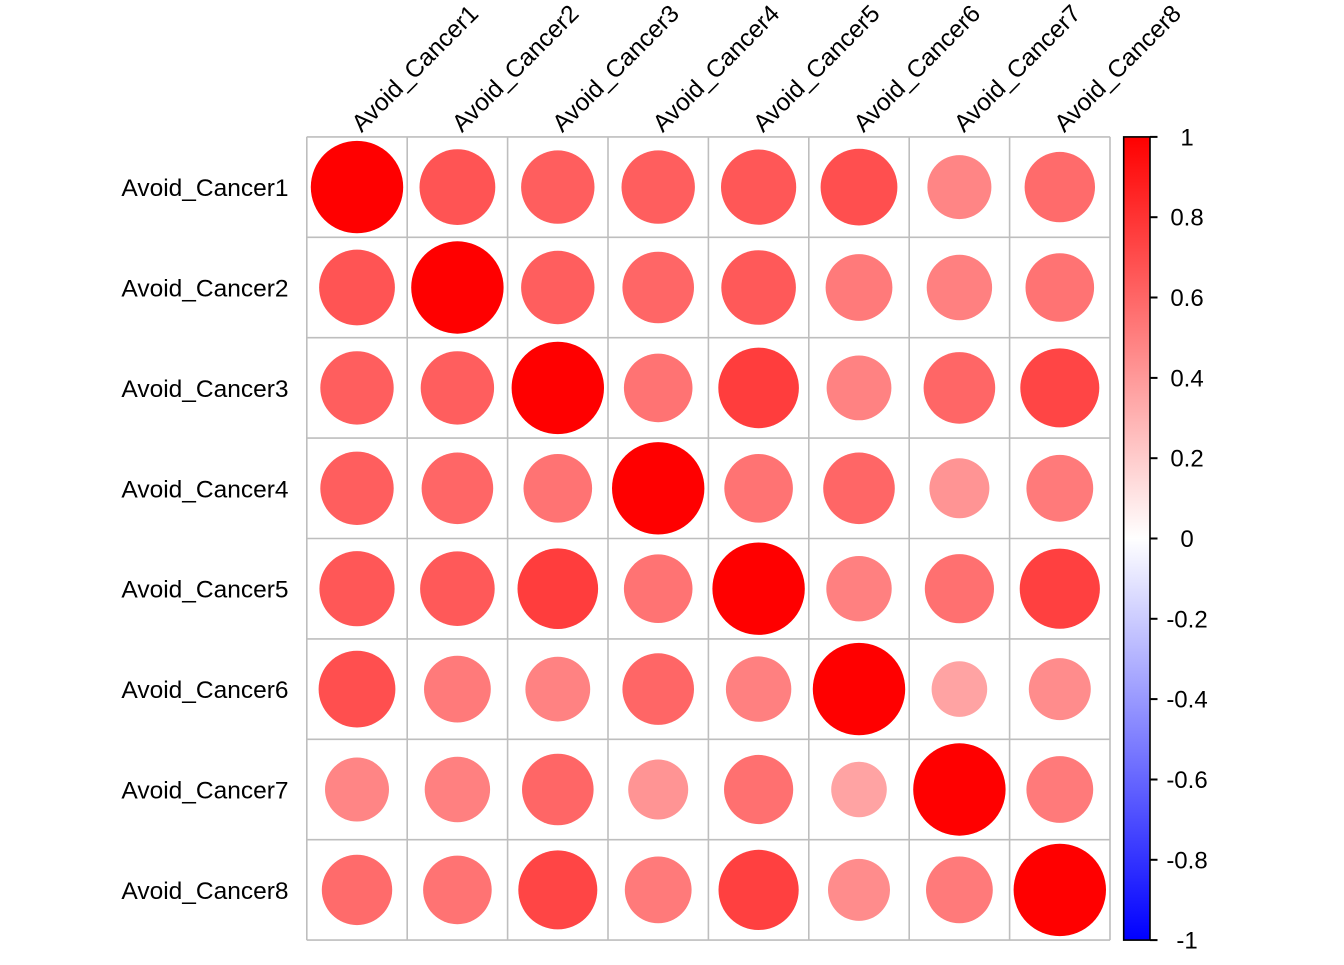 Image resolution: width=1344 pixels, height=965 pixels. What do you see at coordinates (1186, 459) in the screenshot?
I see `svg-text: 0.2` at bounding box center [1186, 459].